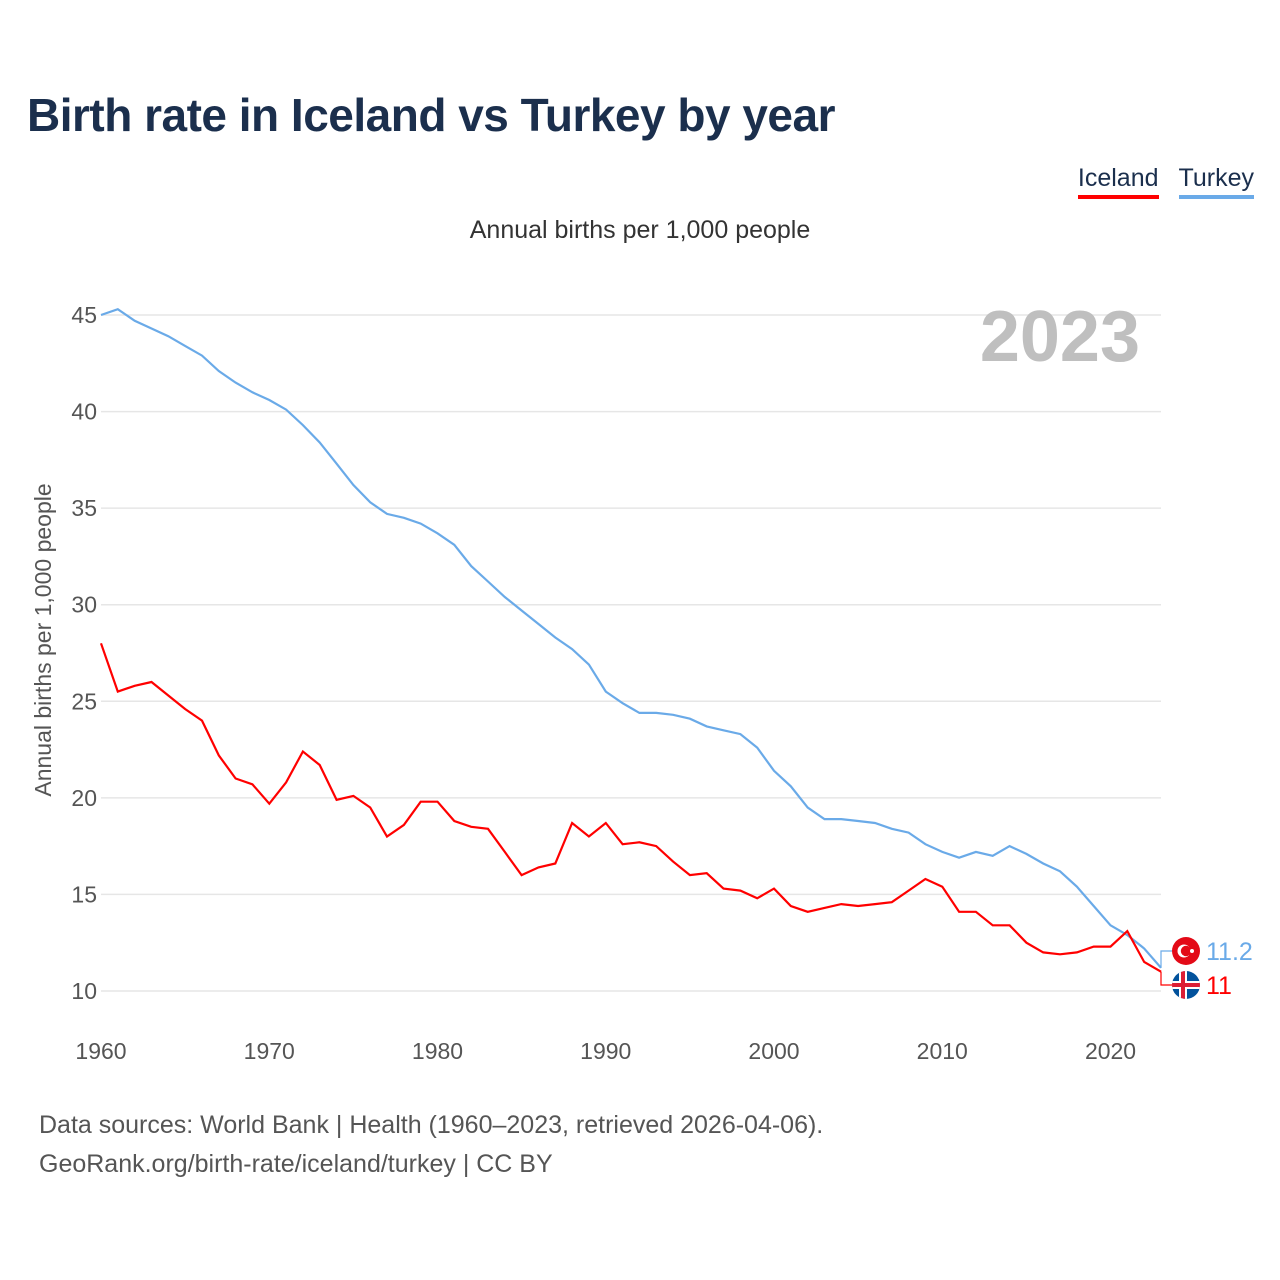  Describe the element at coordinates (773, 1051) in the screenshot. I see `x-tick-label: 2000` at that location.